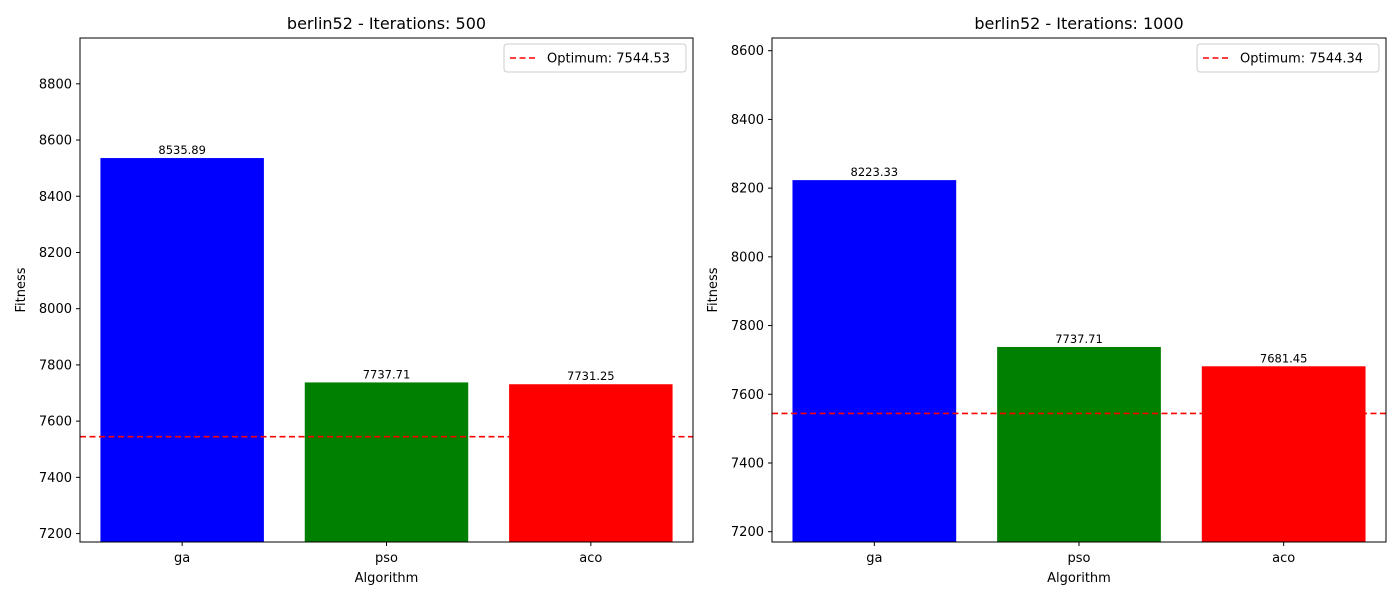 Image resolution: width=1400 pixels, height=600 pixels. Describe the element at coordinates (55, 84) in the screenshot. I see `y-tick-label: 8800` at that location.